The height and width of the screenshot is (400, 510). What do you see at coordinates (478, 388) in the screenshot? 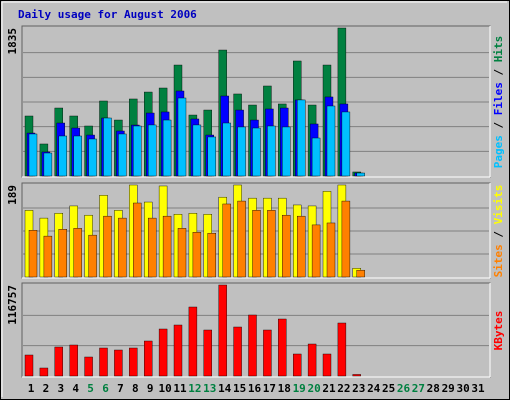
I see `x-tick-label: 31` at bounding box center [478, 388].